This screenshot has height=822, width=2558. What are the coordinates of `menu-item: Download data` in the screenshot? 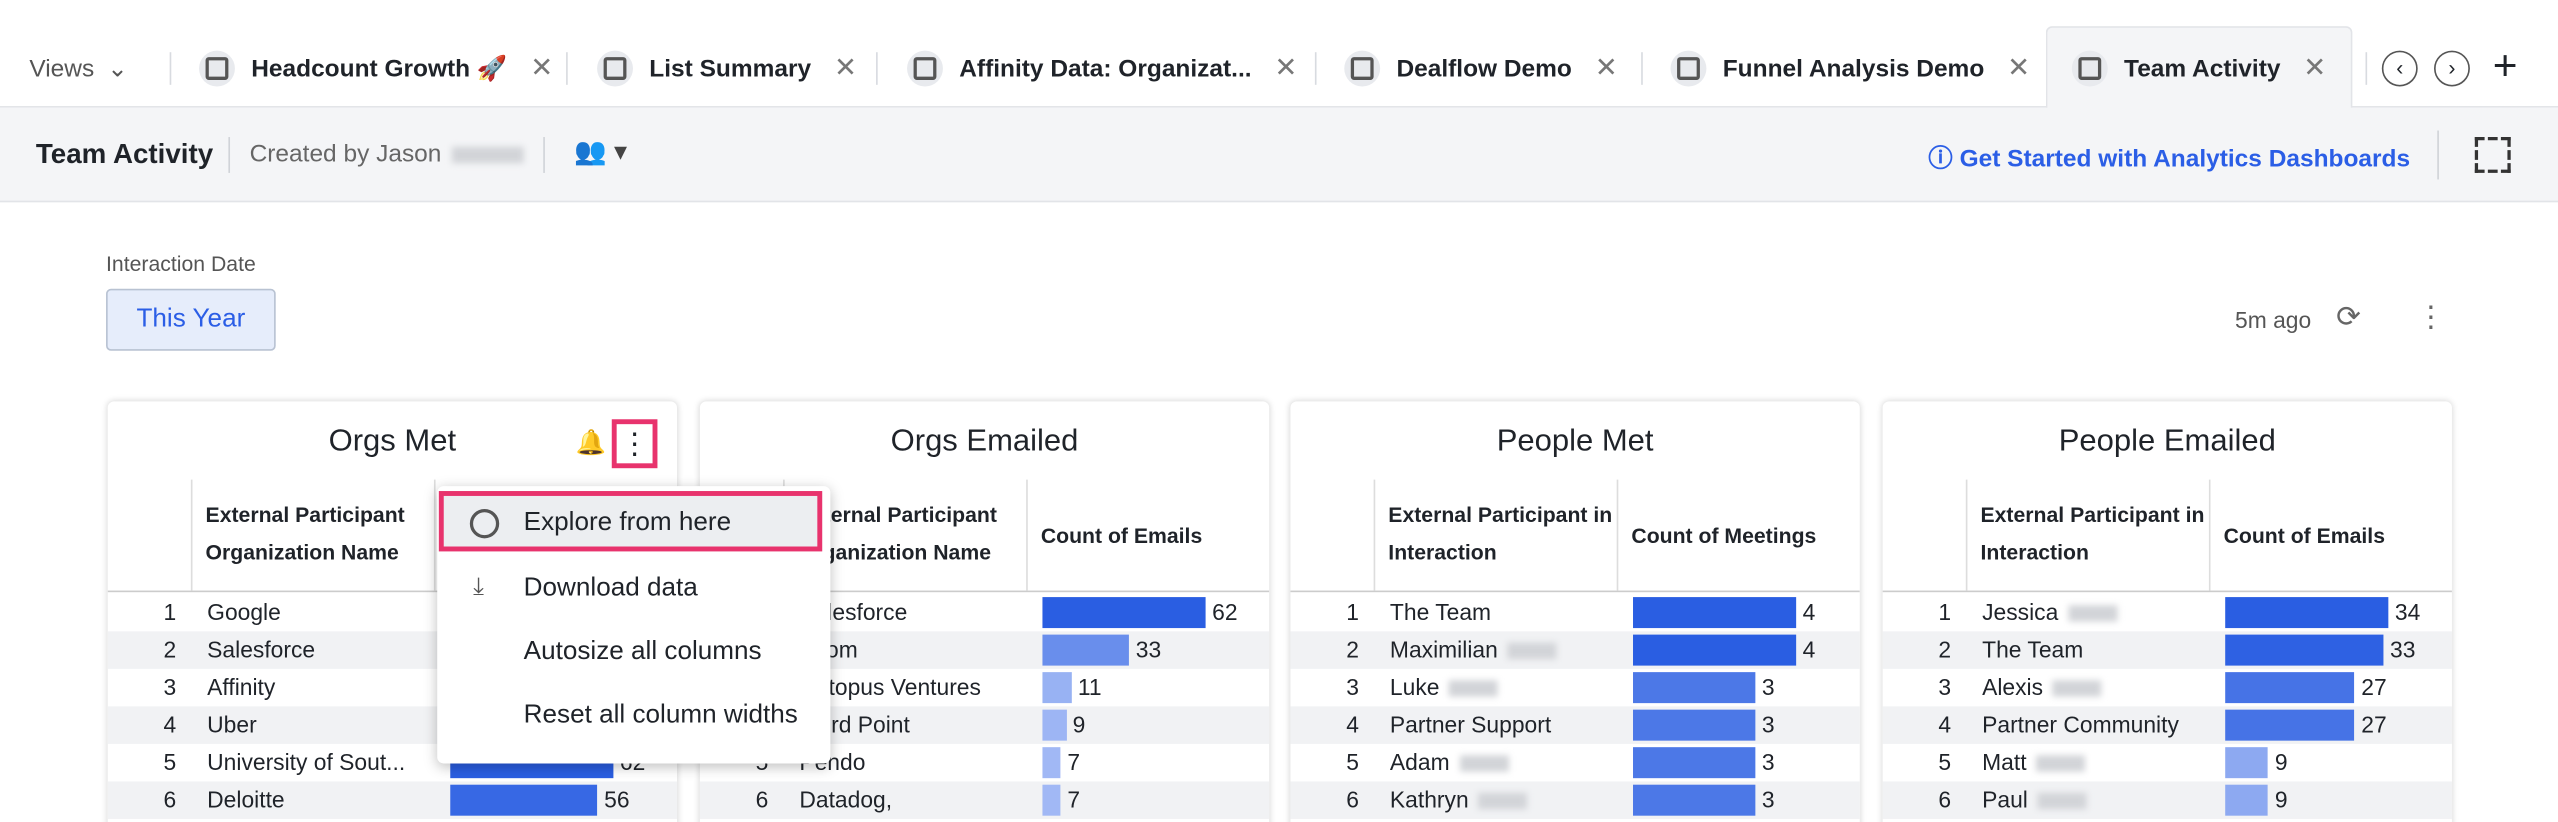 It's located at (610, 588).